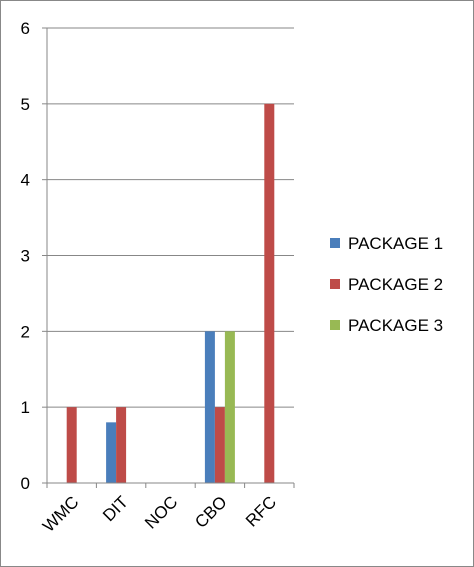 The width and height of the screenshot is (474, 567). What do you see at coordinates (210, 511) in the screenshot?
I see `x-category-label: CBO` at bounding box center [210, 511].